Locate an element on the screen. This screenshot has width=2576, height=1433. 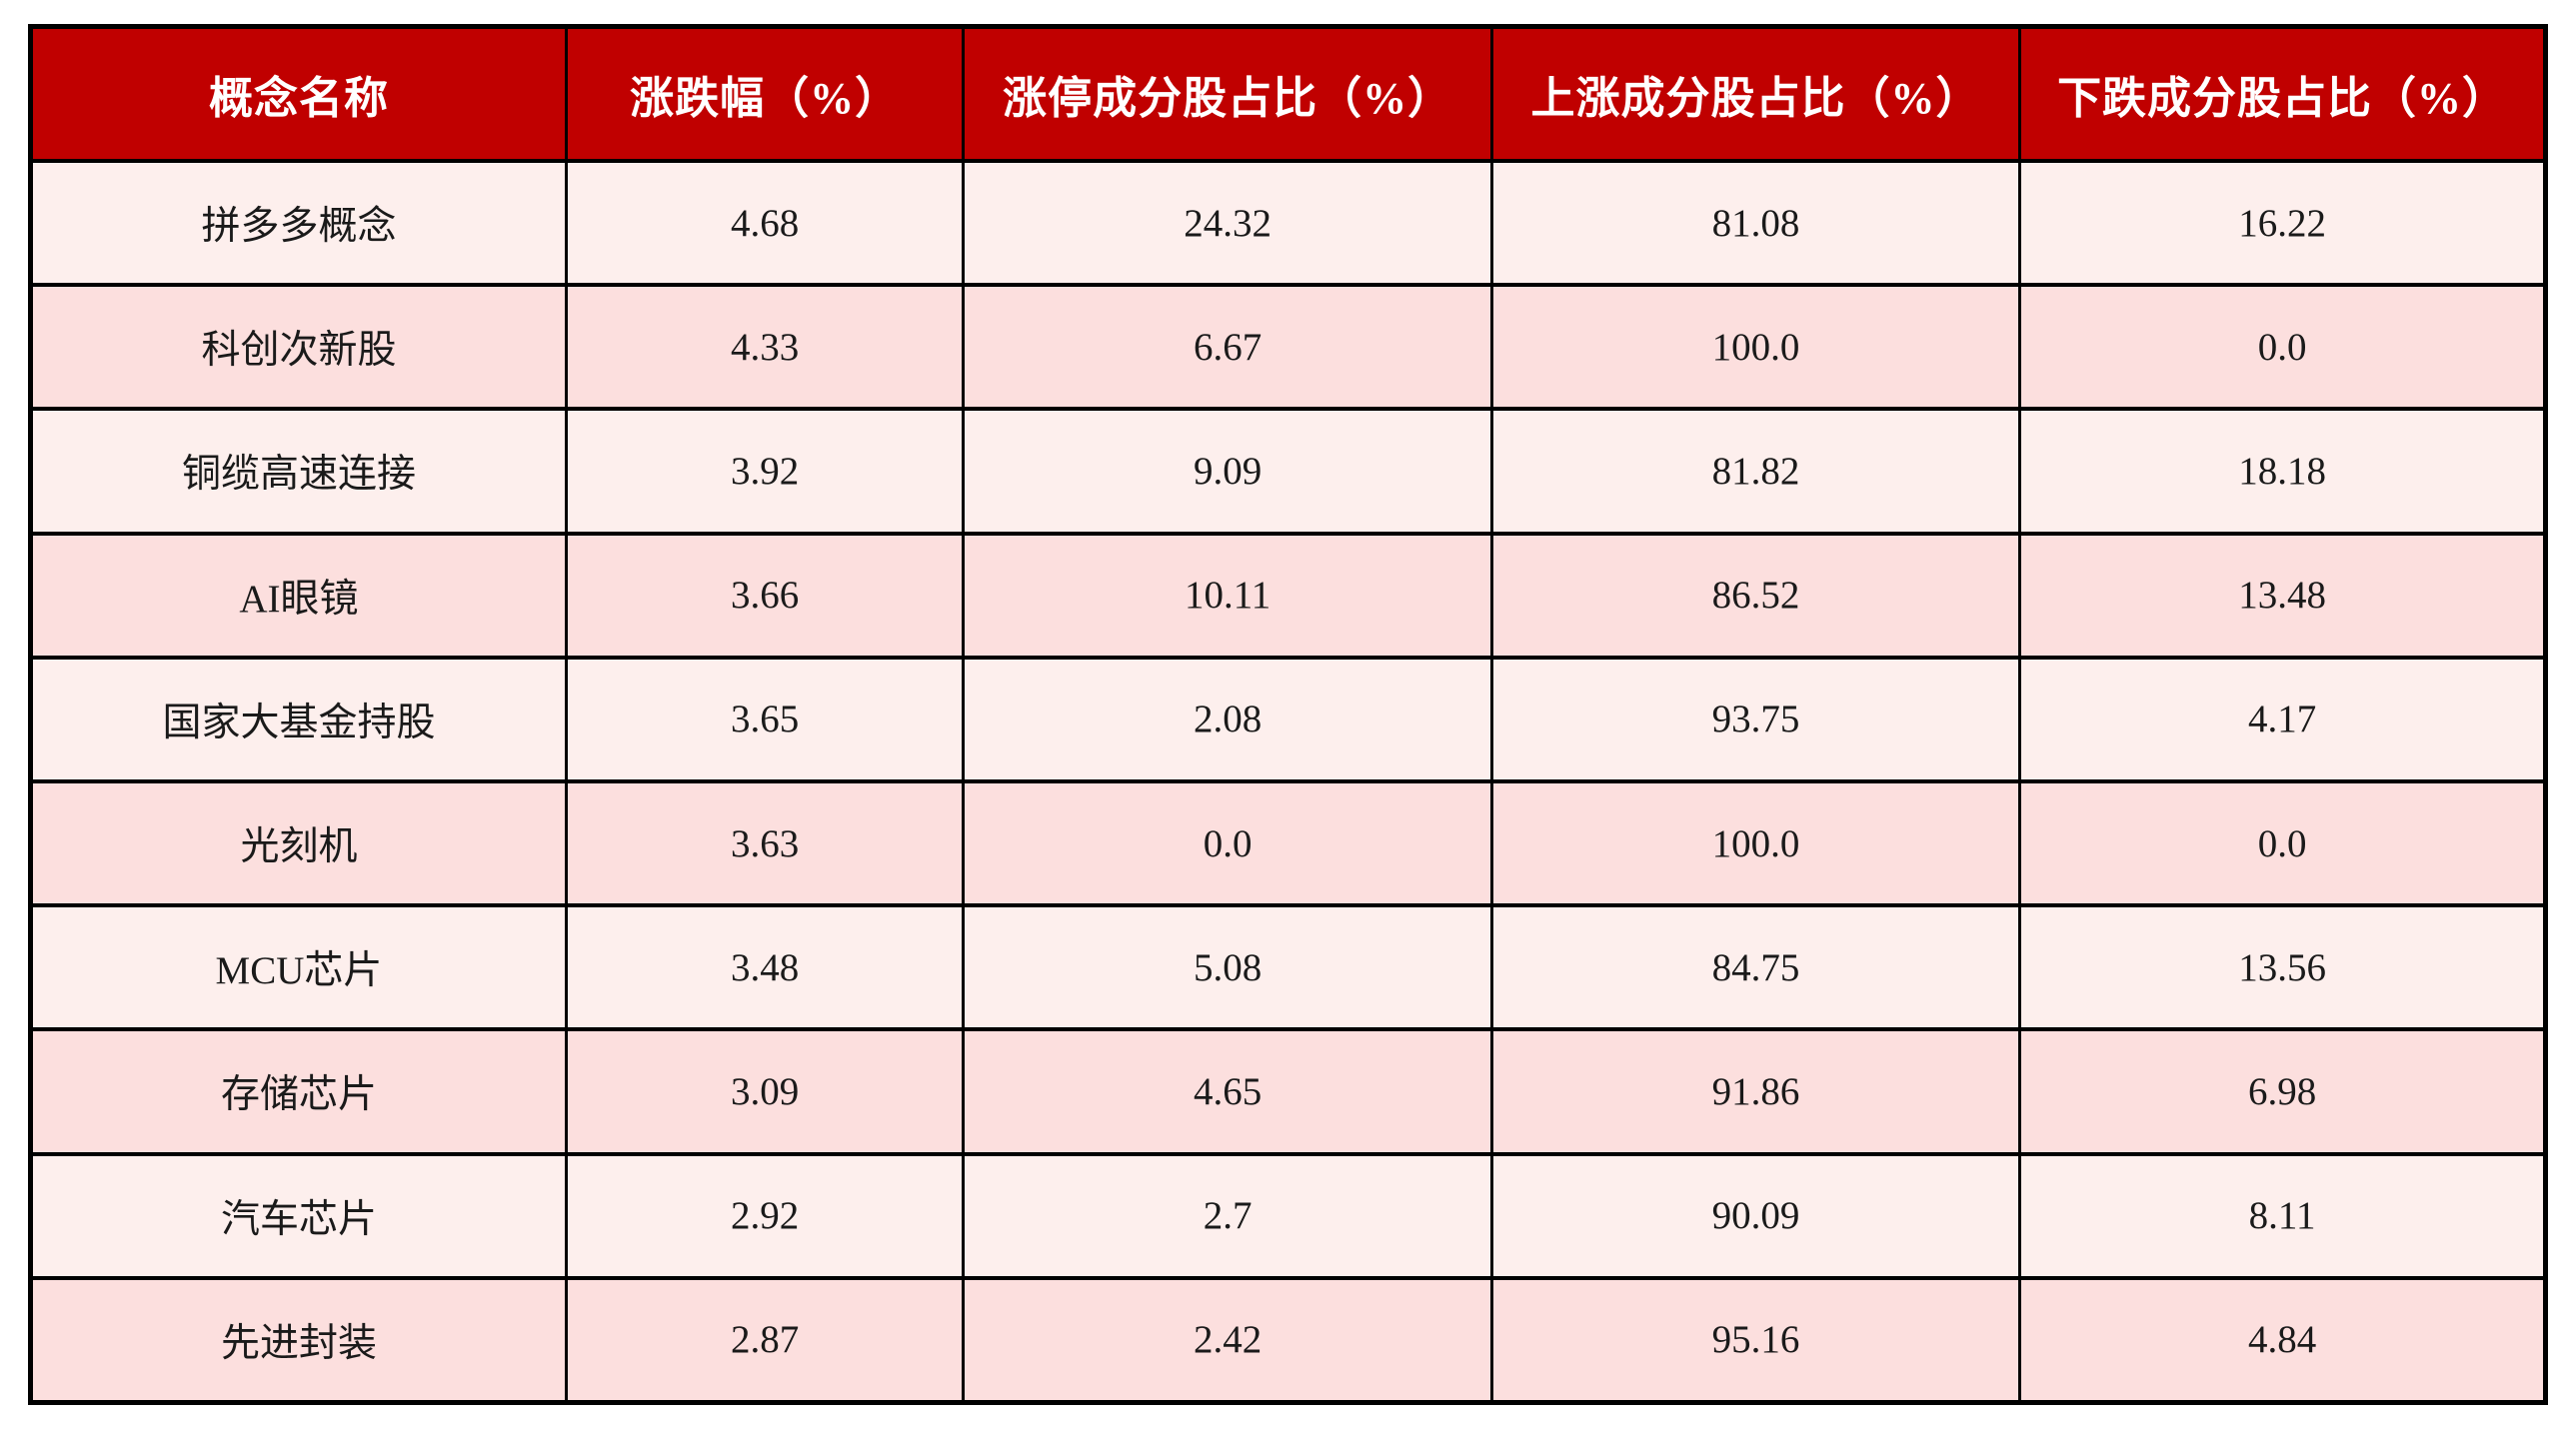
table-row: 光刻机 3.63 0.0 100.0 0.0 is located at coordinates (1288, 843).